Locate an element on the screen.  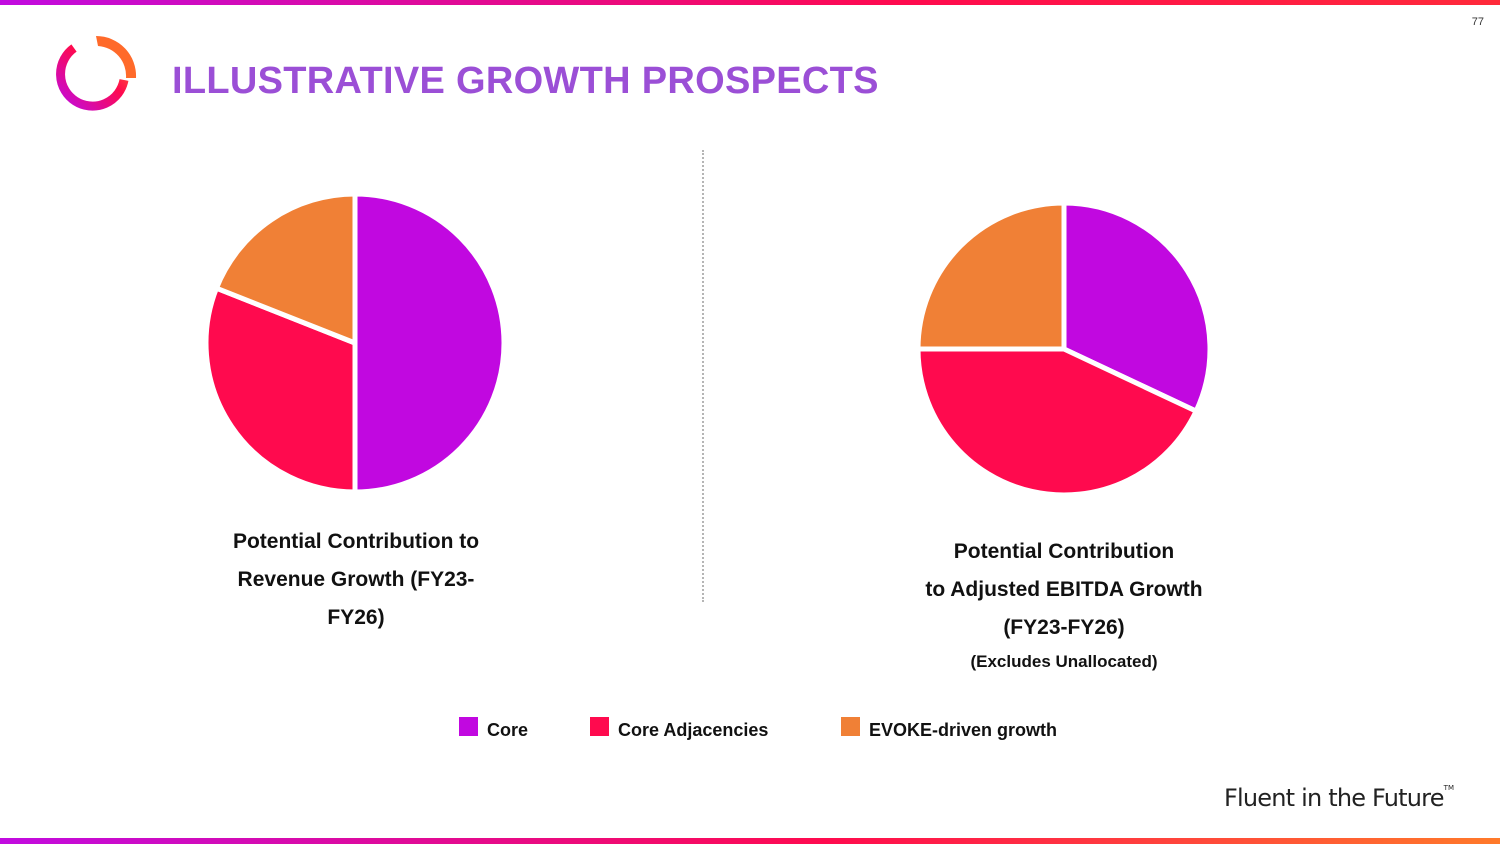
ebitda-title-line-2: to Adjusted EBITDA Growth is located at coordinates (1064, 589).